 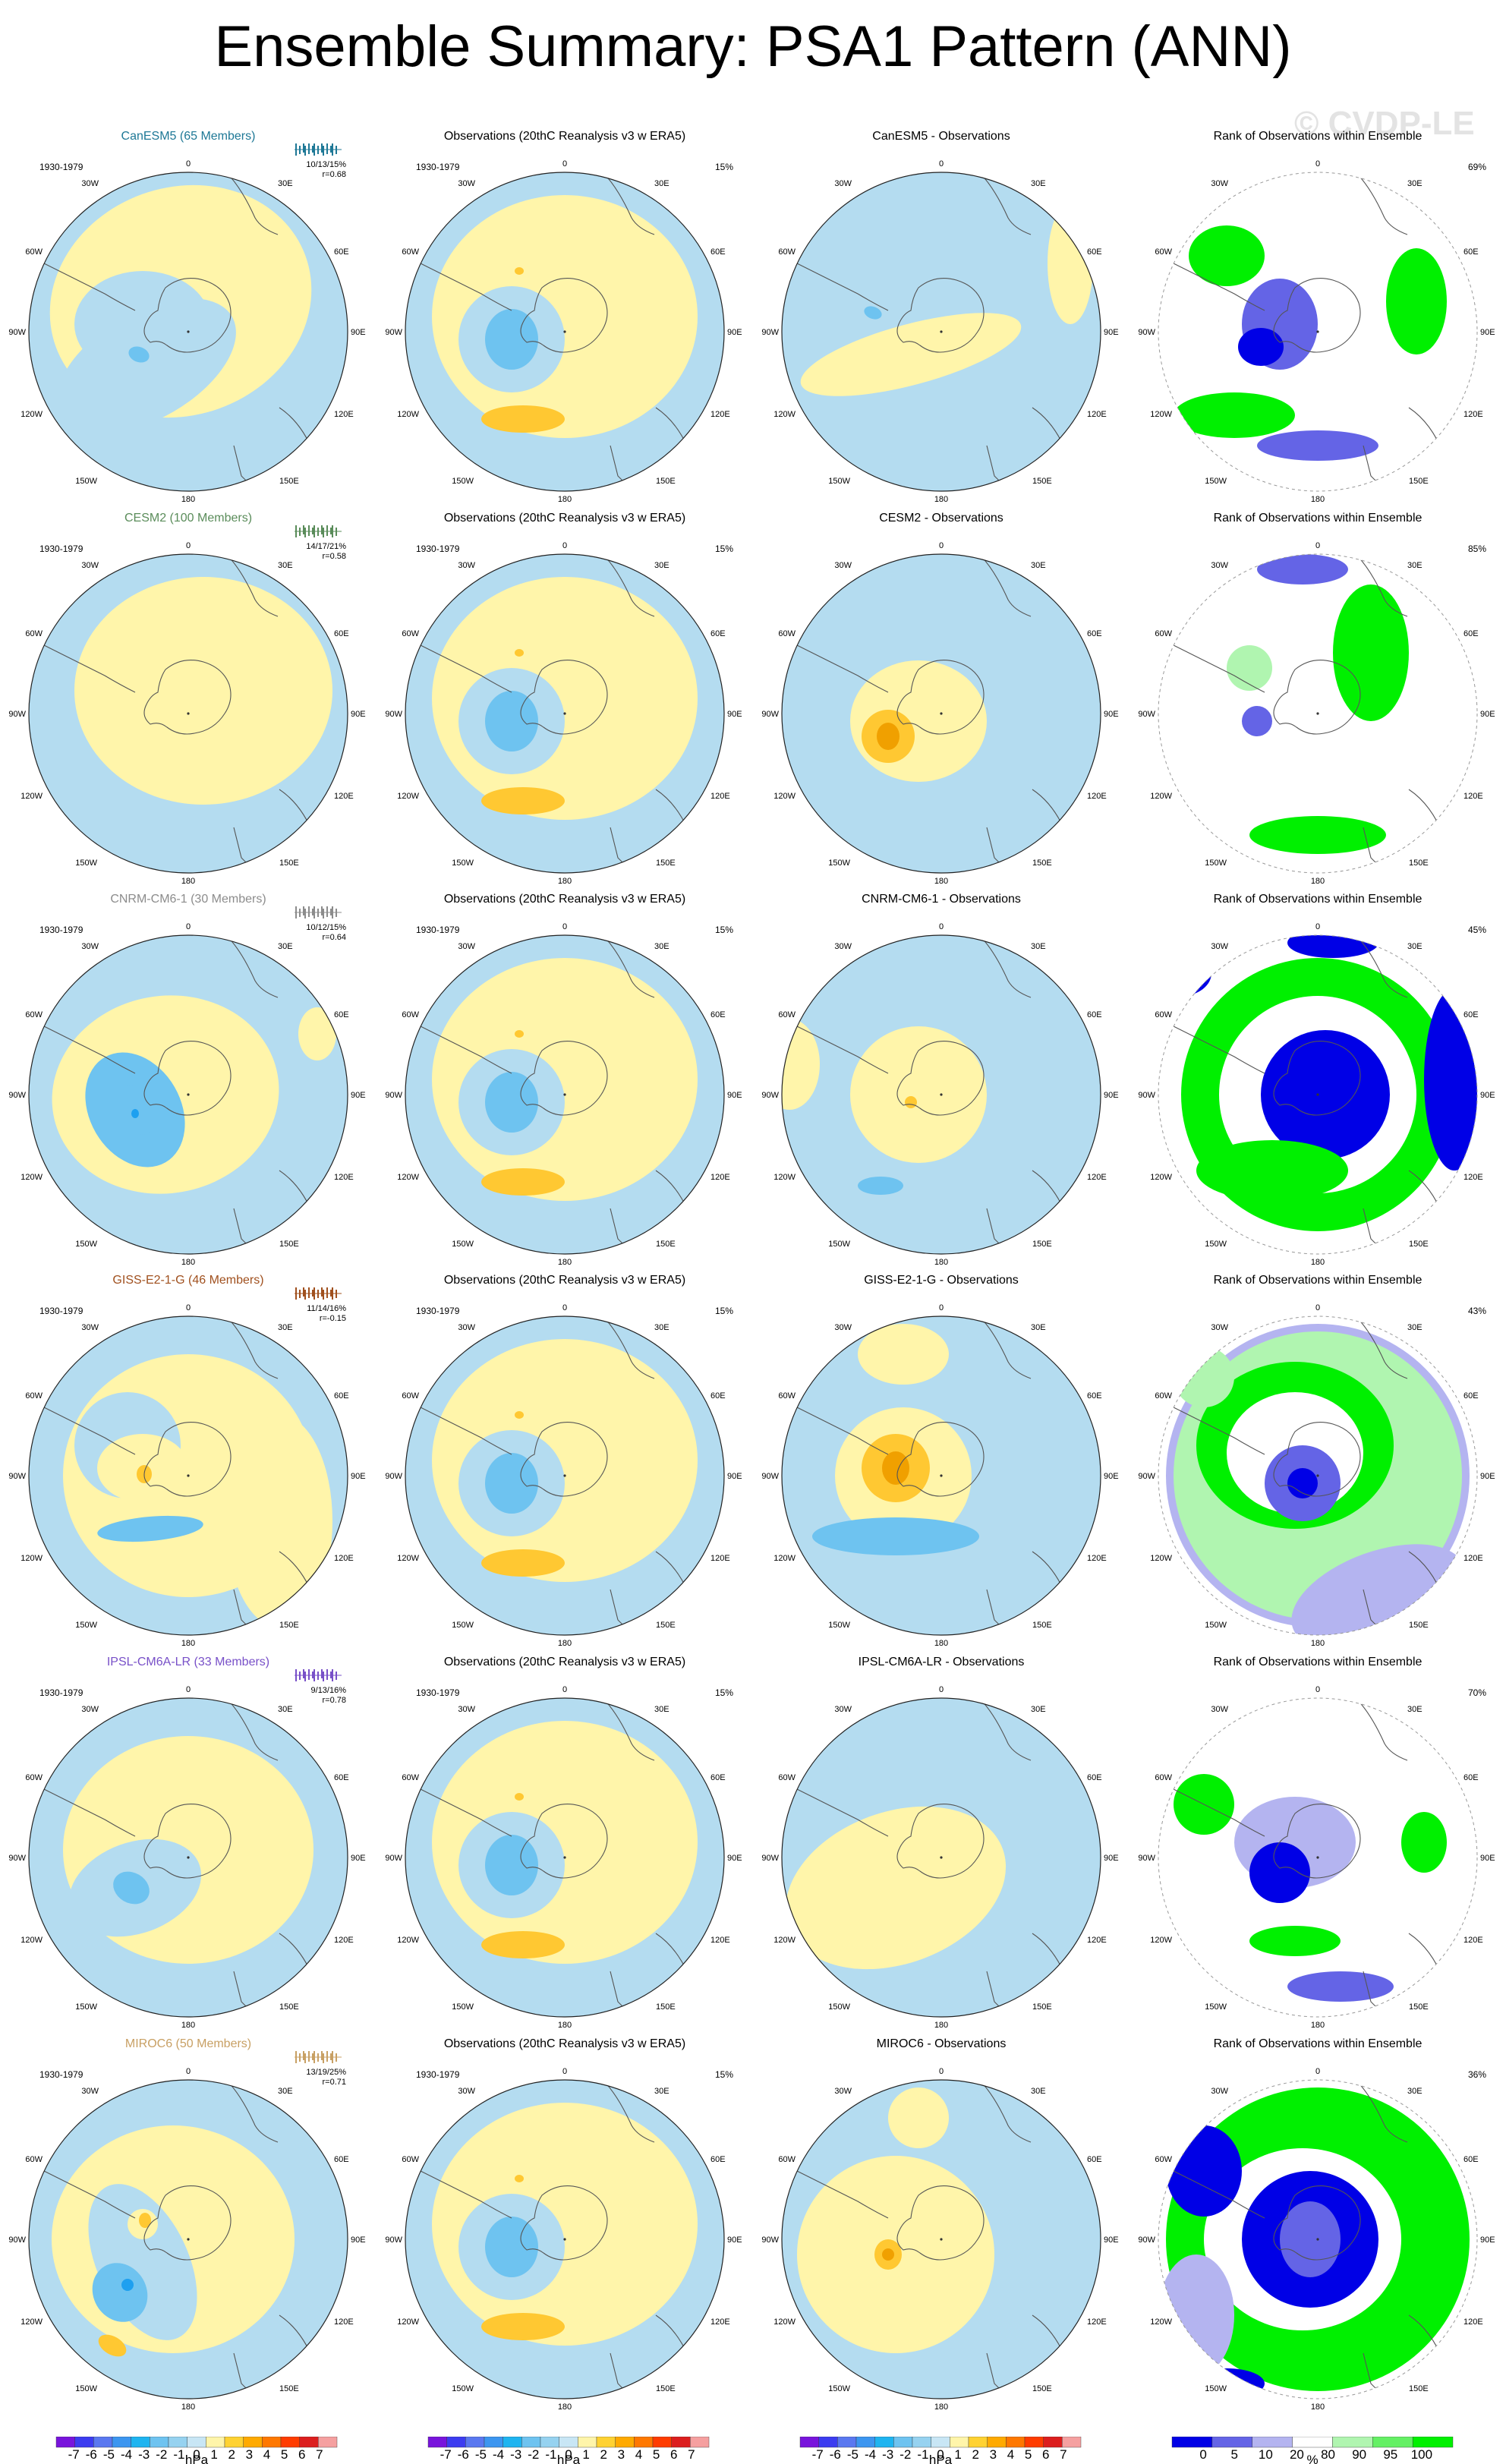 I want to click on rank-field, so click(x=1317, y=2239).